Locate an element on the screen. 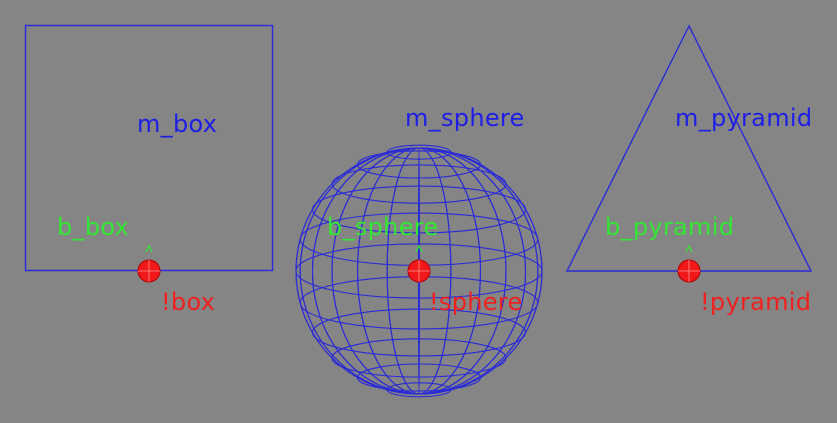 This screenshot has height=423, width=837. box-pivot-label: !box is located at coordinates (188, 302).